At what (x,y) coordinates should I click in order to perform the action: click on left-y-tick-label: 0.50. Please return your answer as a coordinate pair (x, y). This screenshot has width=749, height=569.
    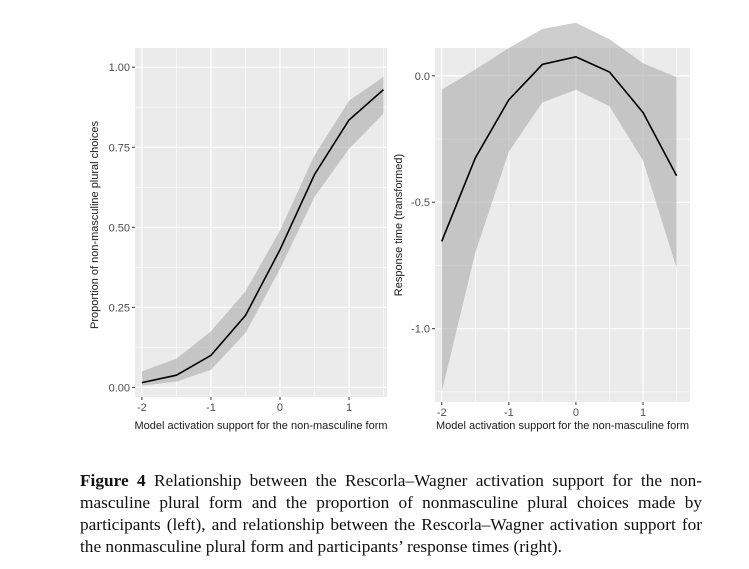
    Looking at the image, I should click on (119, 228).